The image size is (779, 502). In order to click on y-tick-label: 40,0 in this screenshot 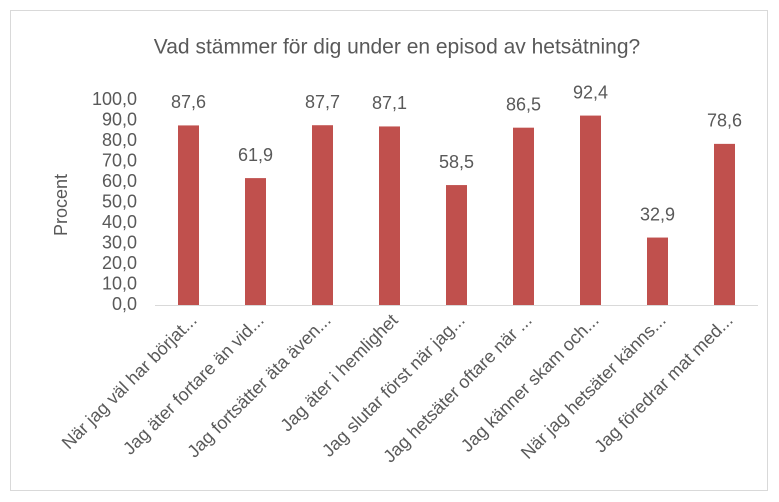, I will do `click(119, 222)`.